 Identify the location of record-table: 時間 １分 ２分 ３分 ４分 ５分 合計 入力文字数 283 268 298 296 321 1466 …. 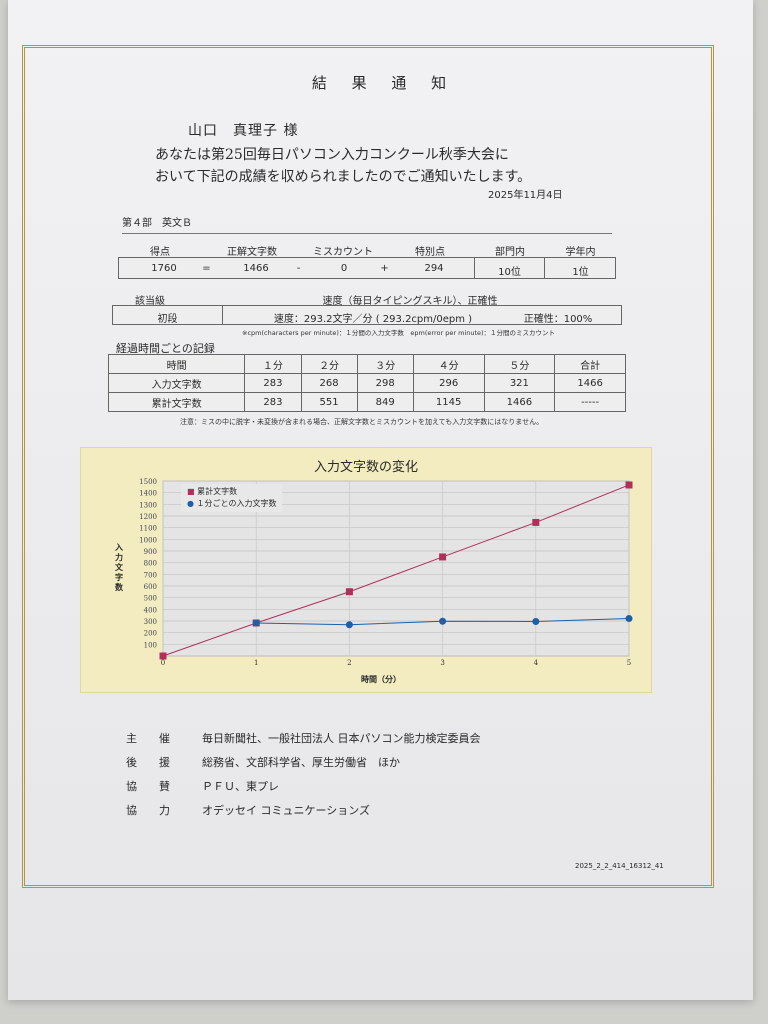
(366, 383).